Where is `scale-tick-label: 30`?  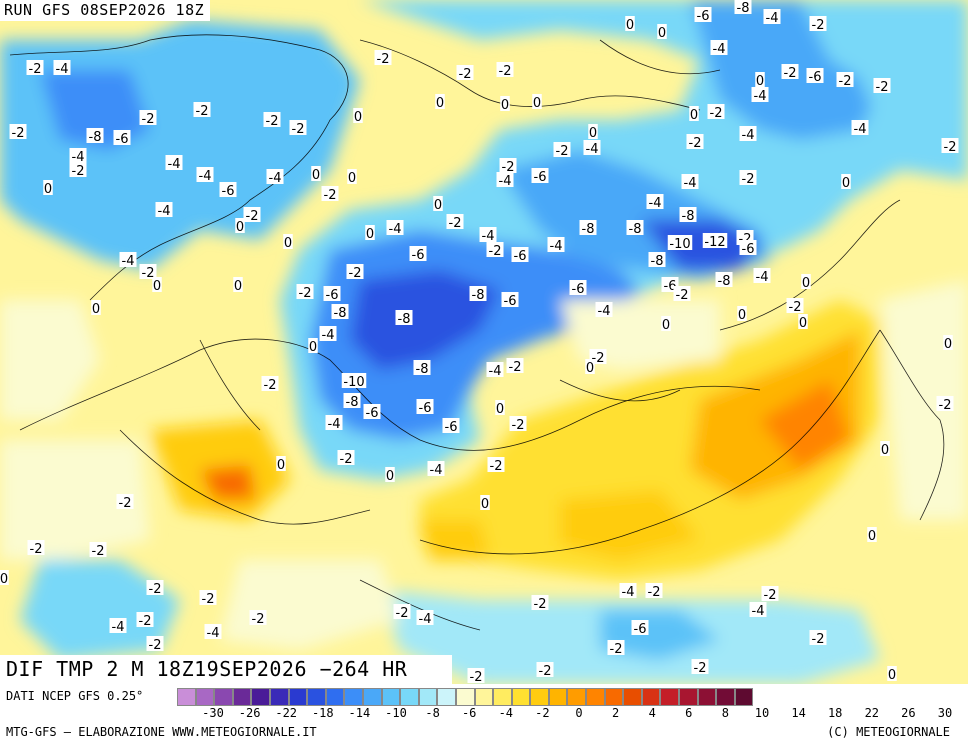
scale-tick-label: 30 is located at coordinates (945, 713).